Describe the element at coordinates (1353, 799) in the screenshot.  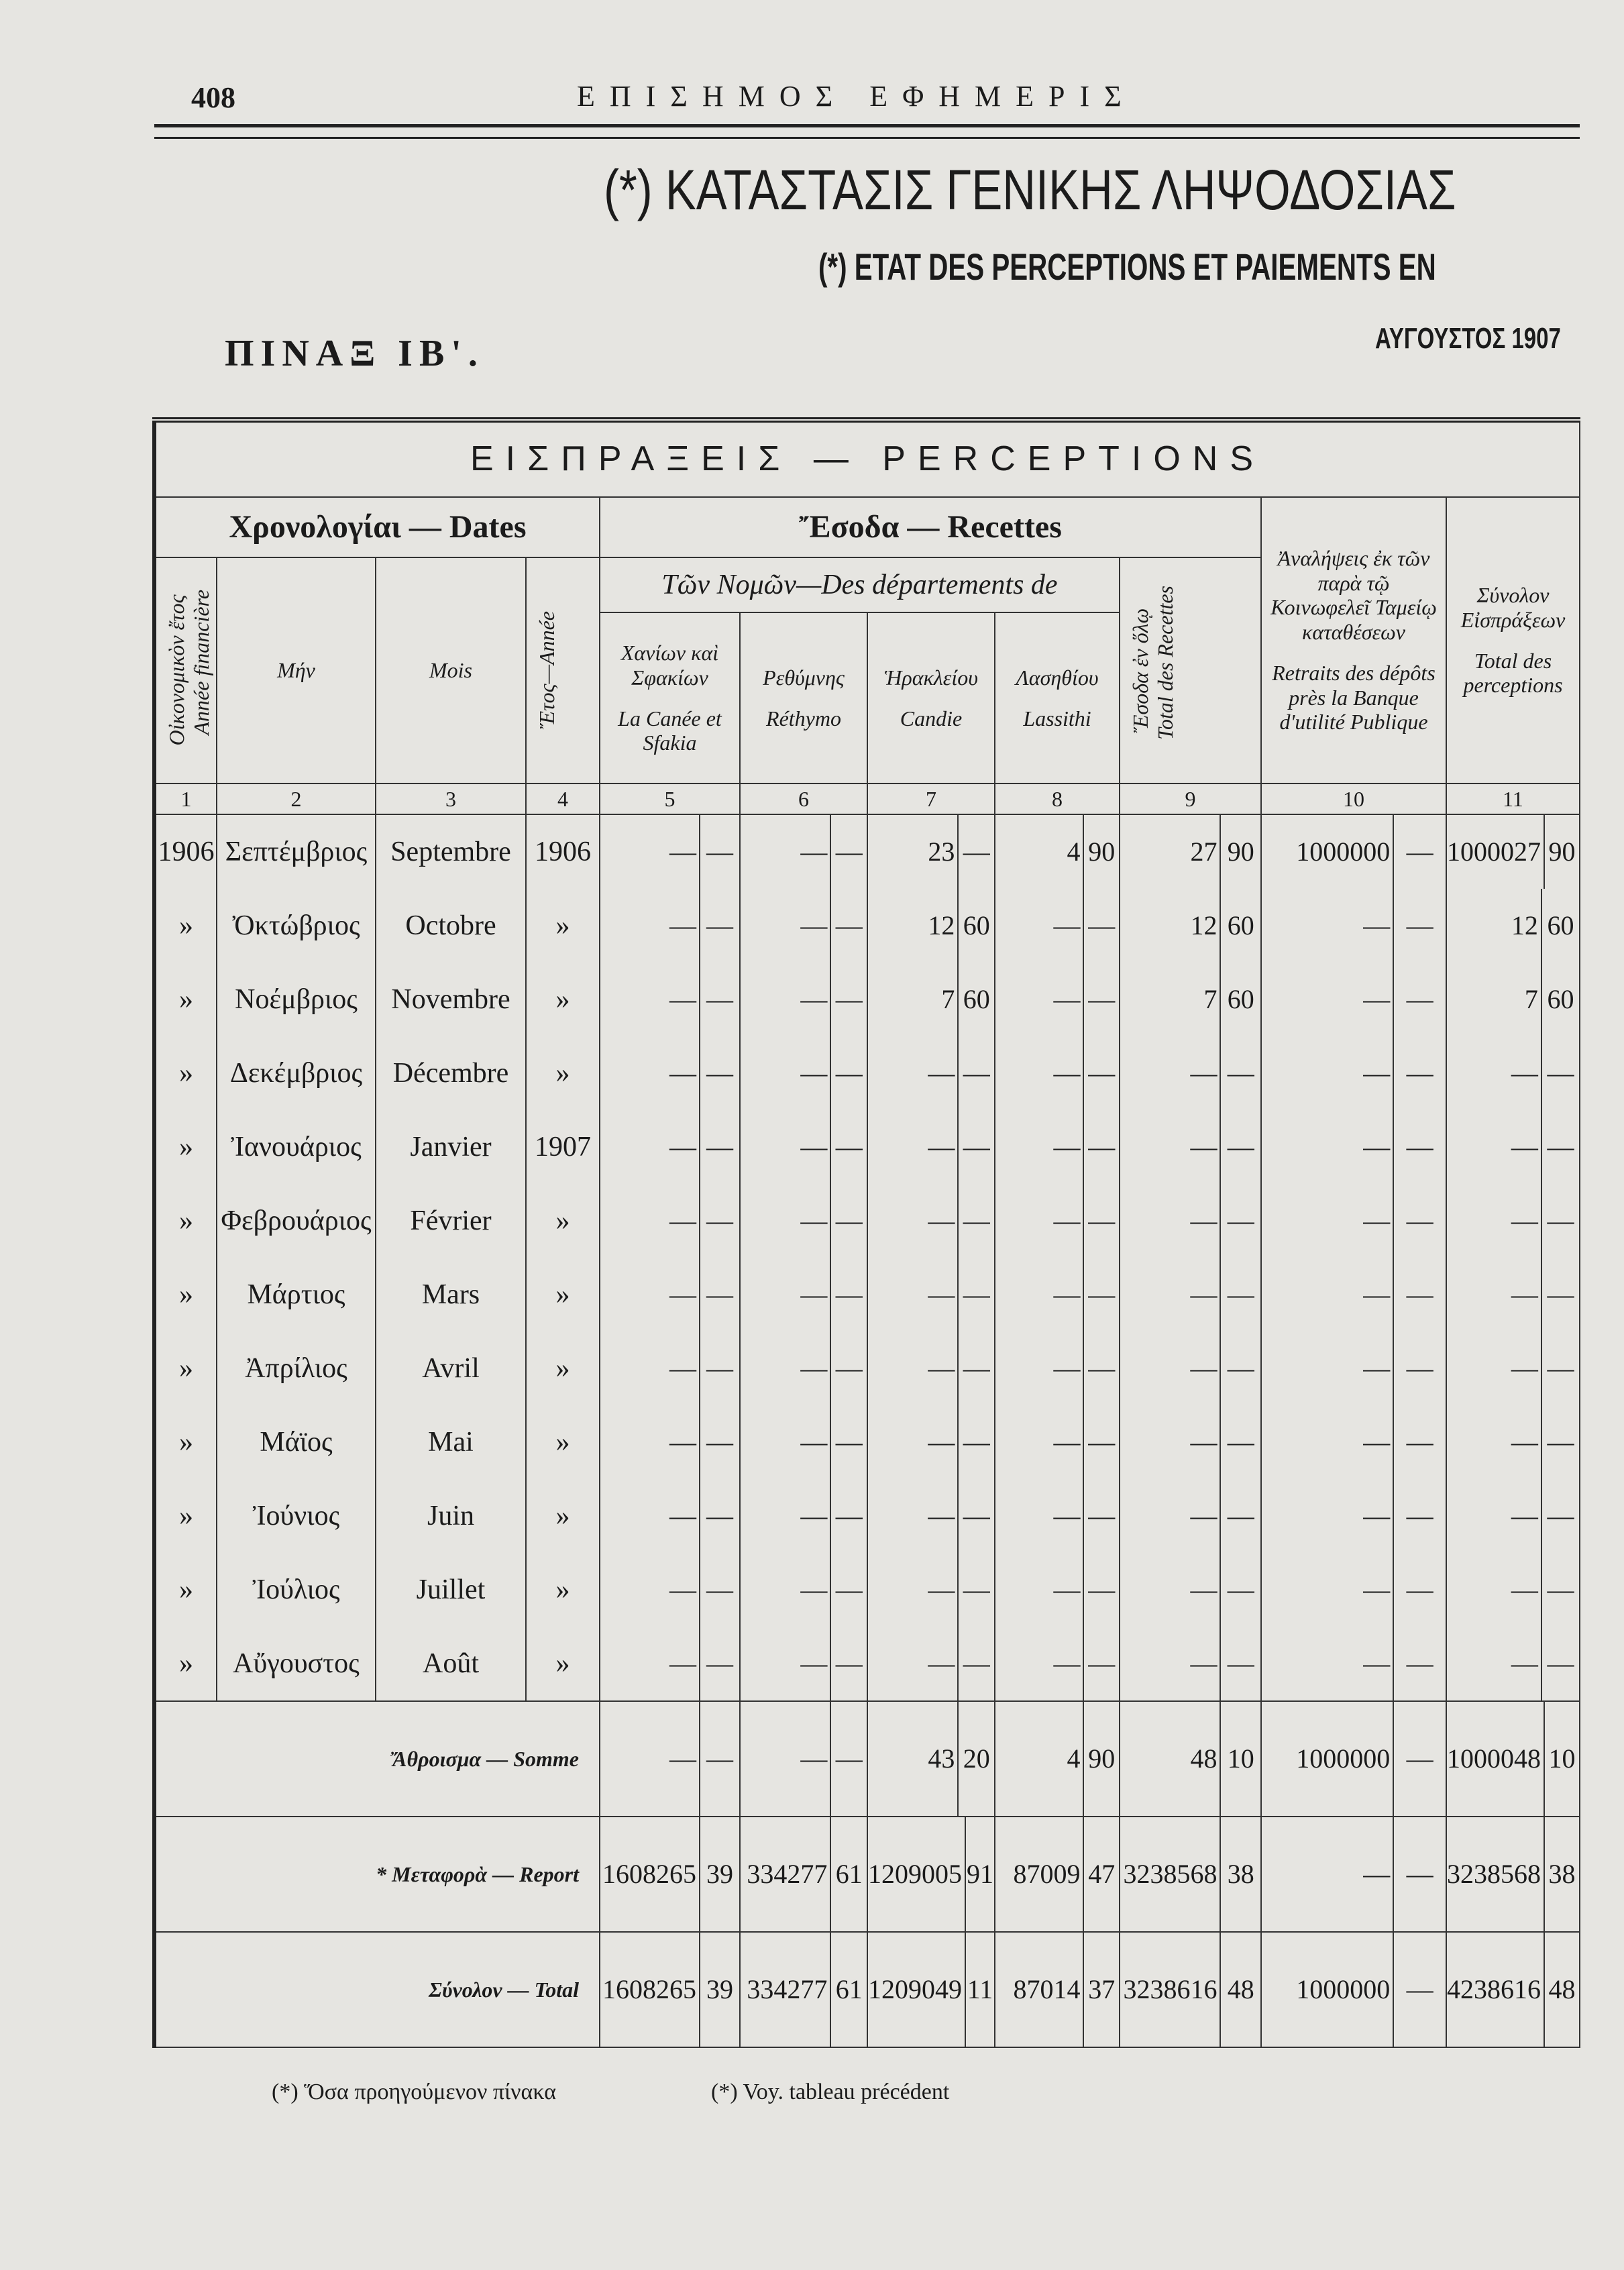
I see `column-number: 10` at that location.